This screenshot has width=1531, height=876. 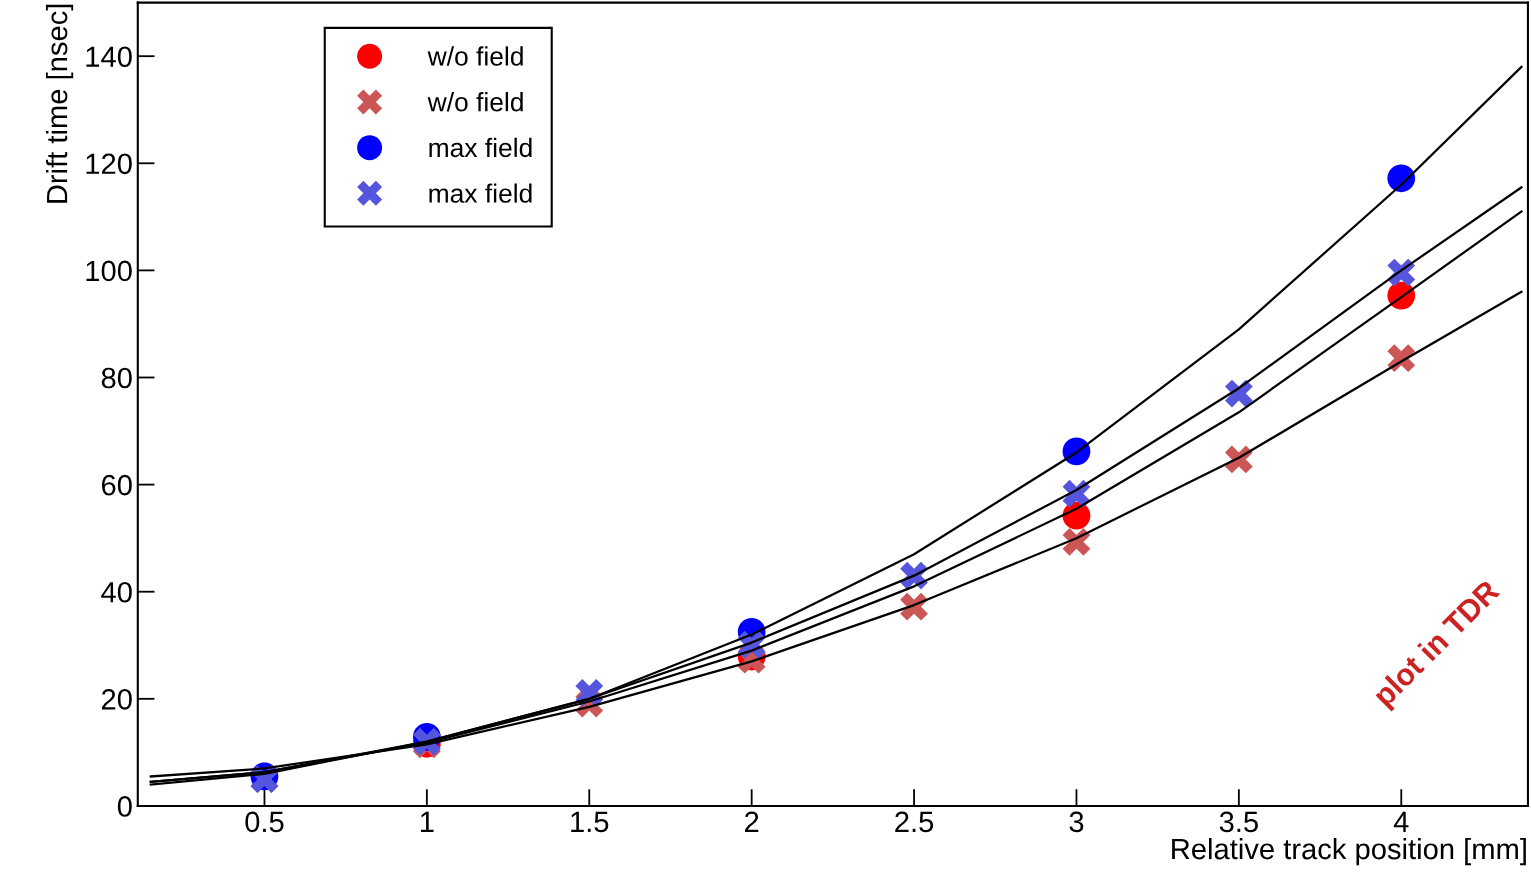 What do you see at coordinates (109, 271) in the screenshot?
I see `y-tick-label: 100` at bounding box center [109, 271].